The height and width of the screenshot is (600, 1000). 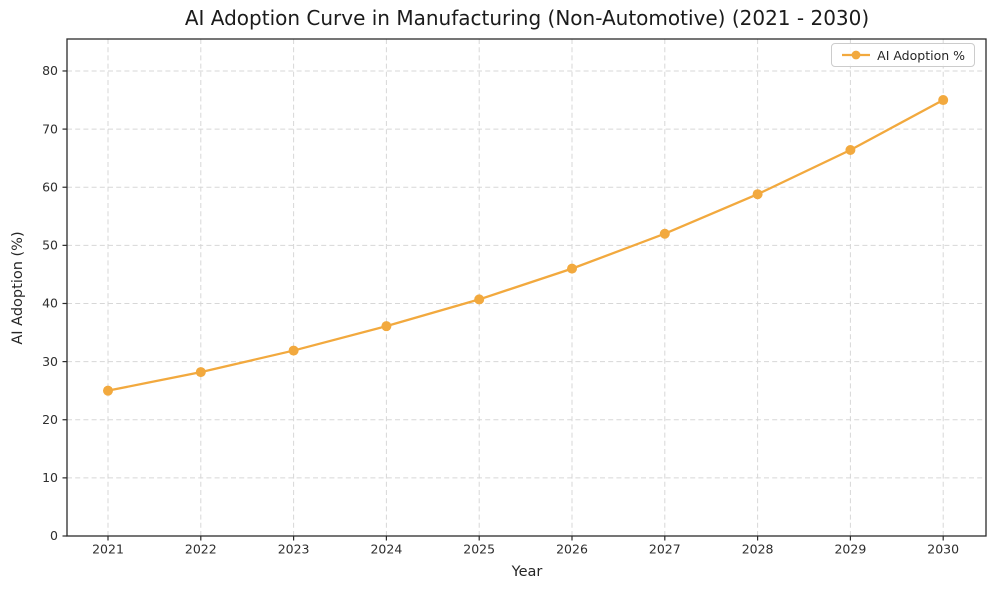 I want to click on y-tick-label: 80, so click(x=50, y=70).